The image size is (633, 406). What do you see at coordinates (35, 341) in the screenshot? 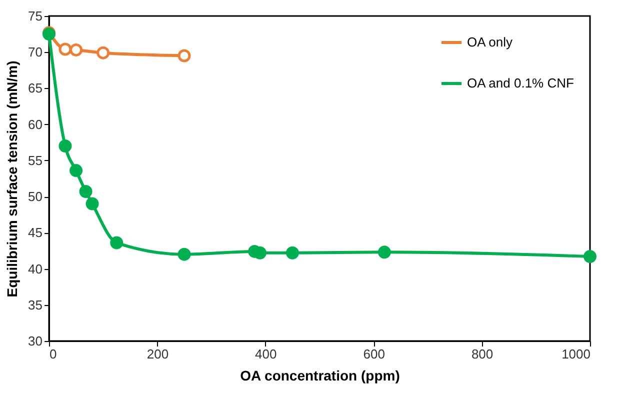
I see `y-tick-label: 30` at bounding box center [35, 341].